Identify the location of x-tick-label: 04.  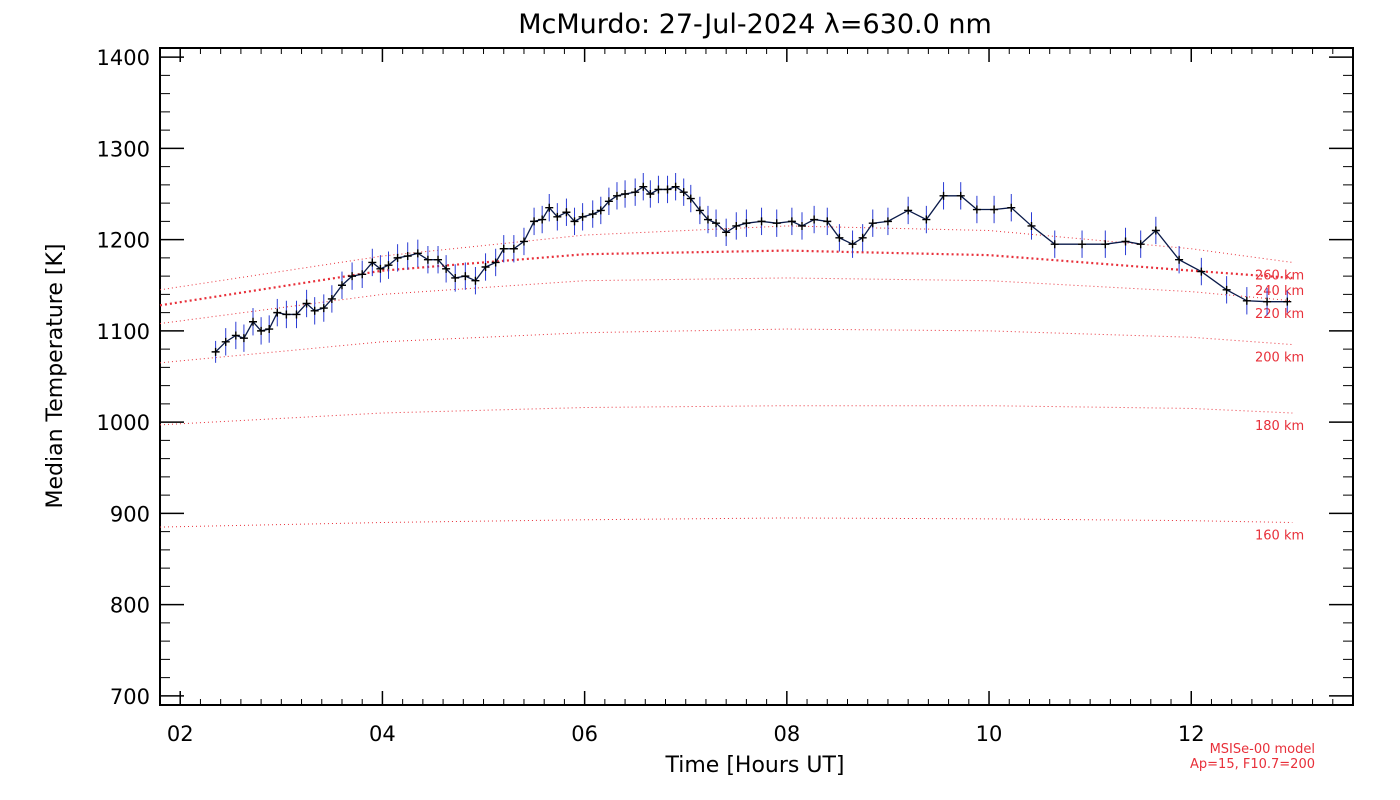
(382, 734).